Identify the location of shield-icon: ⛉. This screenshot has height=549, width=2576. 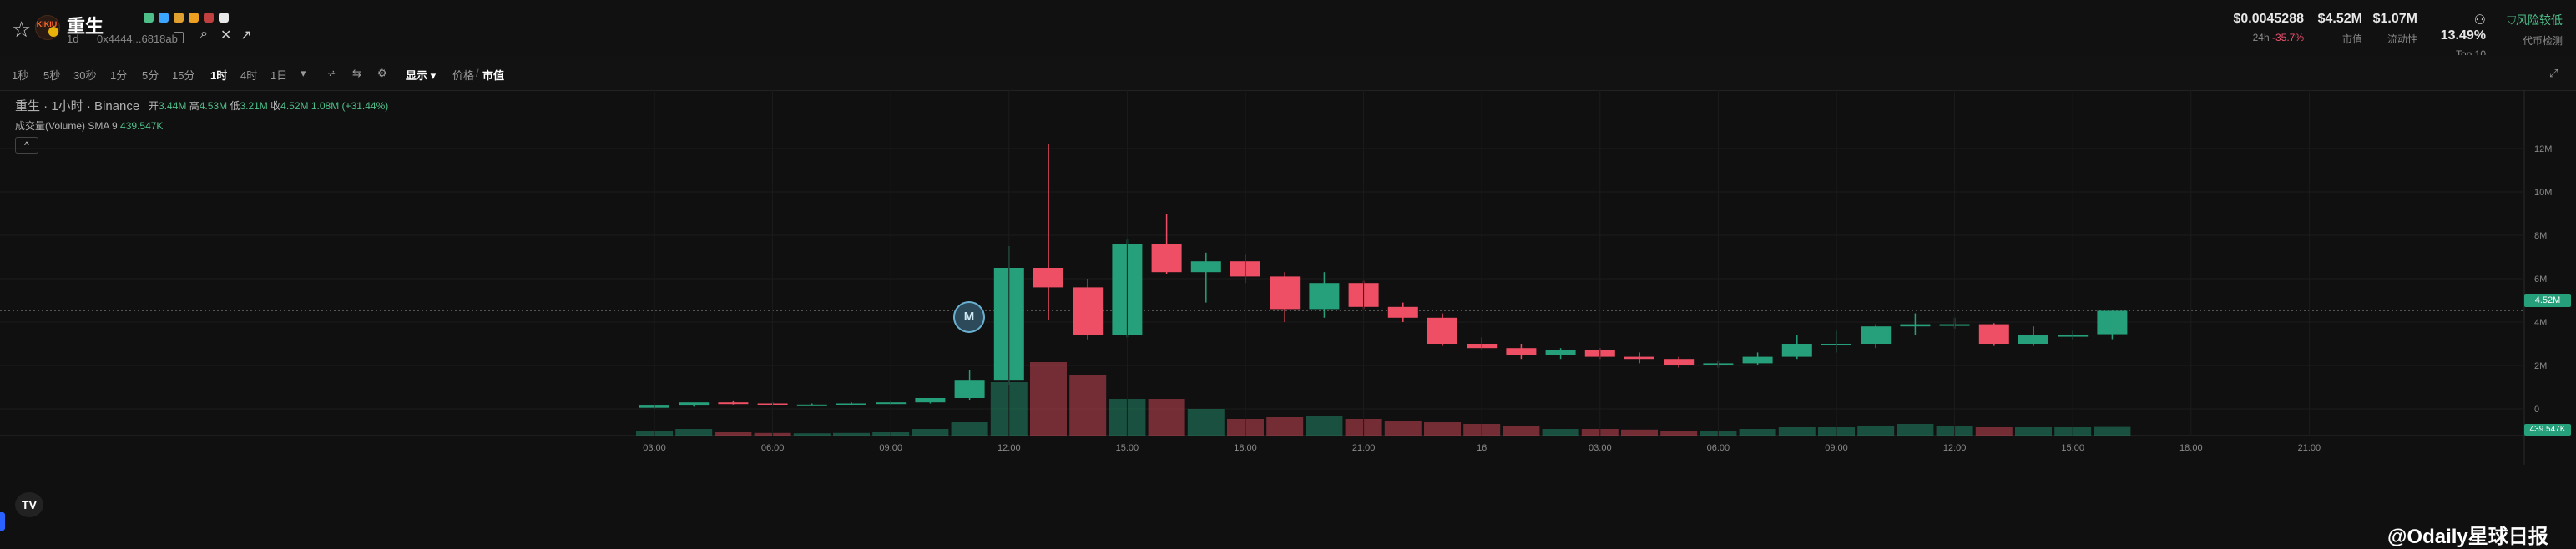
(2512, 20).